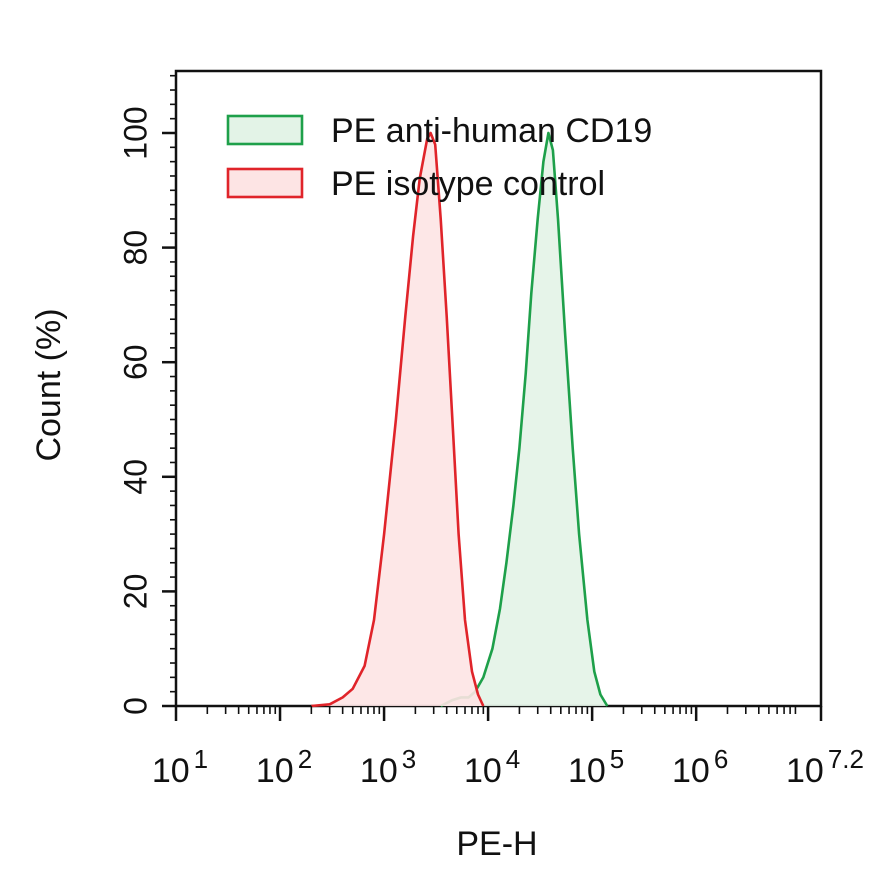 The height and width of the screenshot is (877, 869). What do you see at coordinates (146, 410) in the screenshot?
I see `y-axis-ticks: 0 20 40 60 80 100` at bounding box center [146, 410].